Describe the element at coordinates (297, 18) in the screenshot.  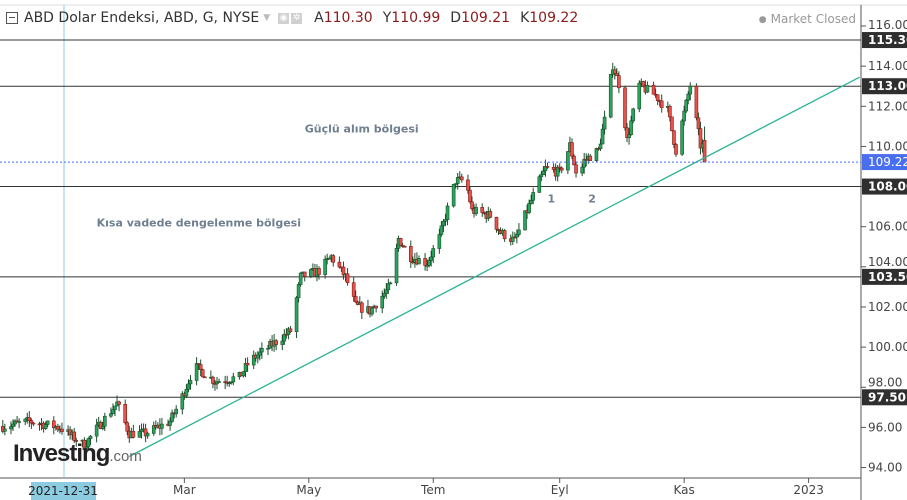
I see `gear-icon: ✲` at that location.